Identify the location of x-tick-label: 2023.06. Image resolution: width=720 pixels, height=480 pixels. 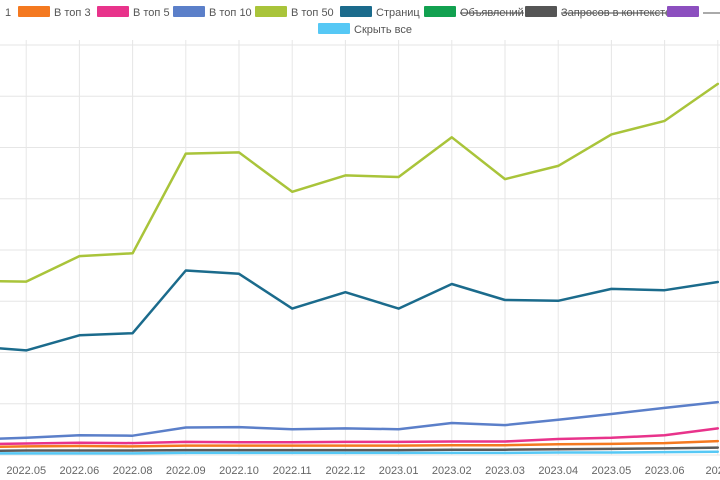
(665, 471).